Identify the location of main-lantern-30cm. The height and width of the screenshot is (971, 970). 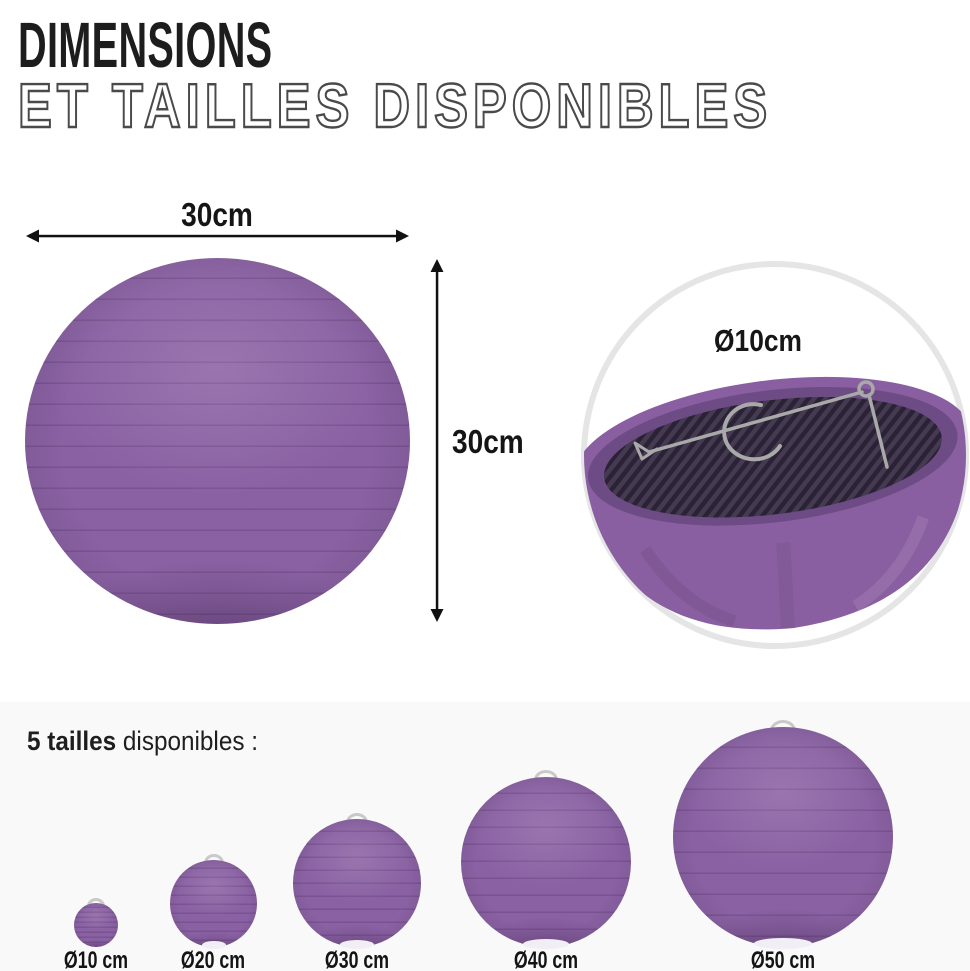
(217, 441).